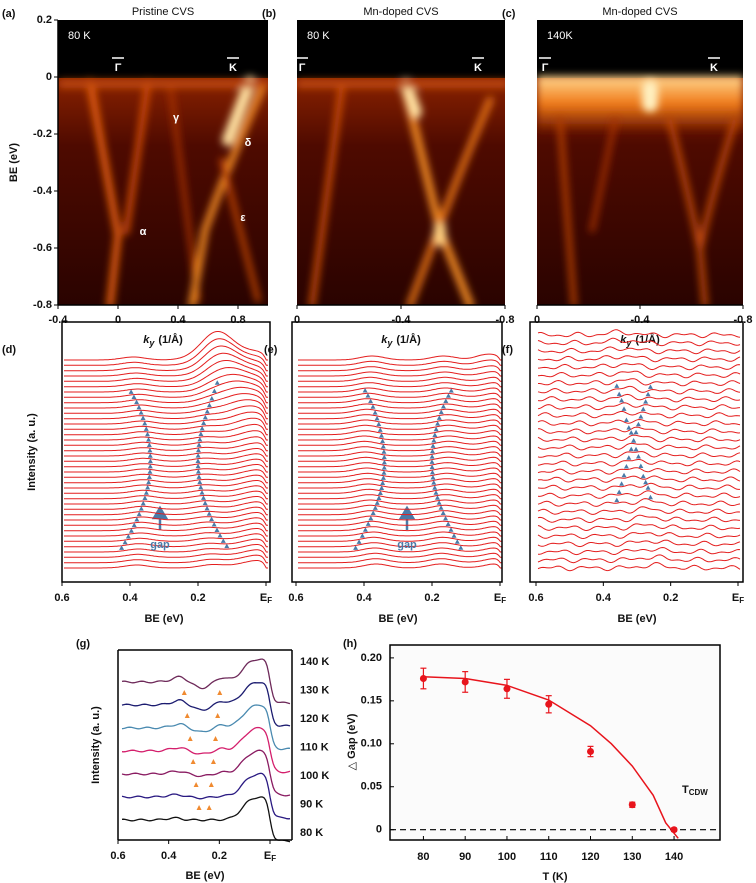 Image resolution: width=756 pixels, height=883 pixels. Describe the element at coordinates (505, 320) in the screenshot. I see `x-tick-label: -0.8` at that location.